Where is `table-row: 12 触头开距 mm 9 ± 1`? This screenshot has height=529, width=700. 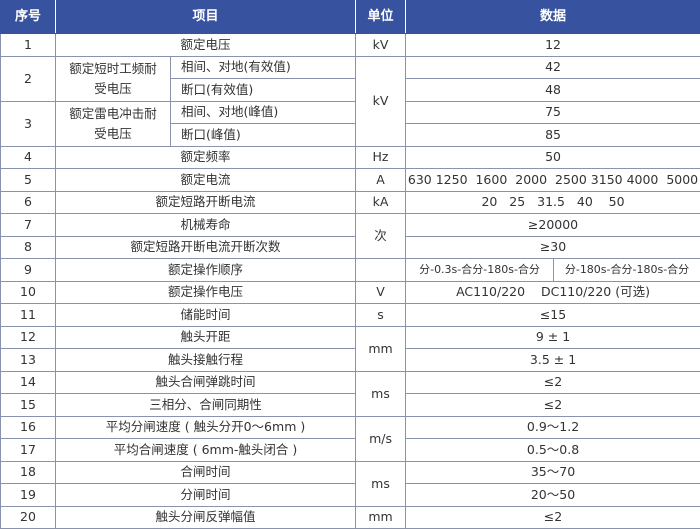 table-row: 12 触头开距 mm 9 ± 1 is located at coordinates (350, 337).